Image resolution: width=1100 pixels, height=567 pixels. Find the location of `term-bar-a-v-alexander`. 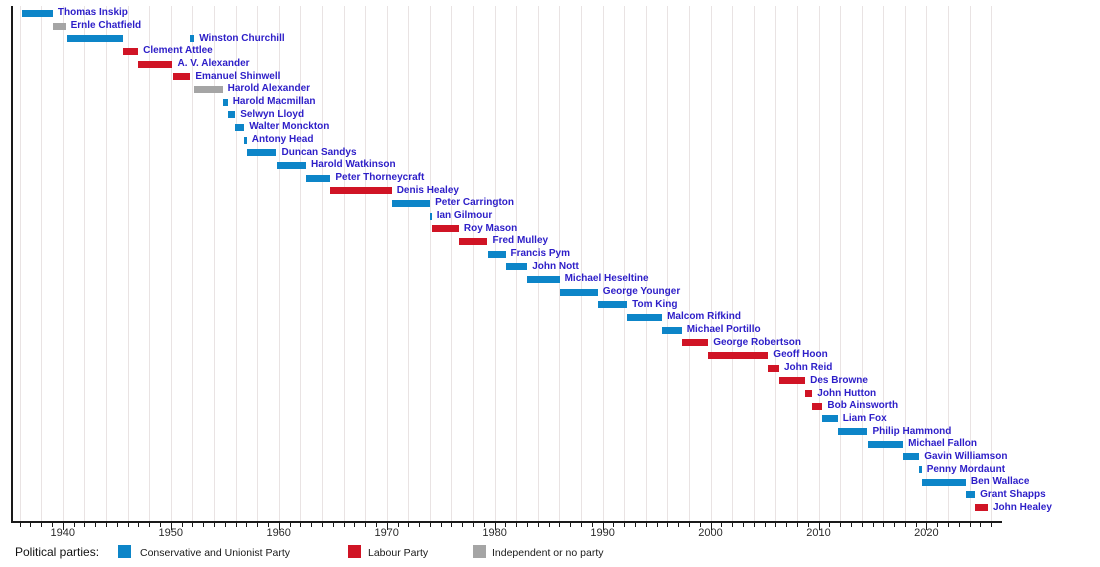

term-bar-a-v-alexander is located at coordinates (155, 64).